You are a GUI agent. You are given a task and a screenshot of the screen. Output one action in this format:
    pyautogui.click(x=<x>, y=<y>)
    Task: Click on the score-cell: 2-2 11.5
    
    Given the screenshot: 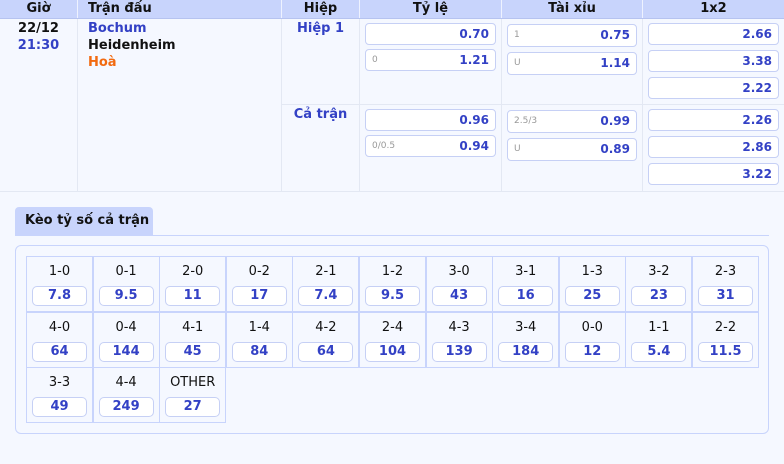 What is the action you would take?
    pyautogui.click(x=725, y=339)
    